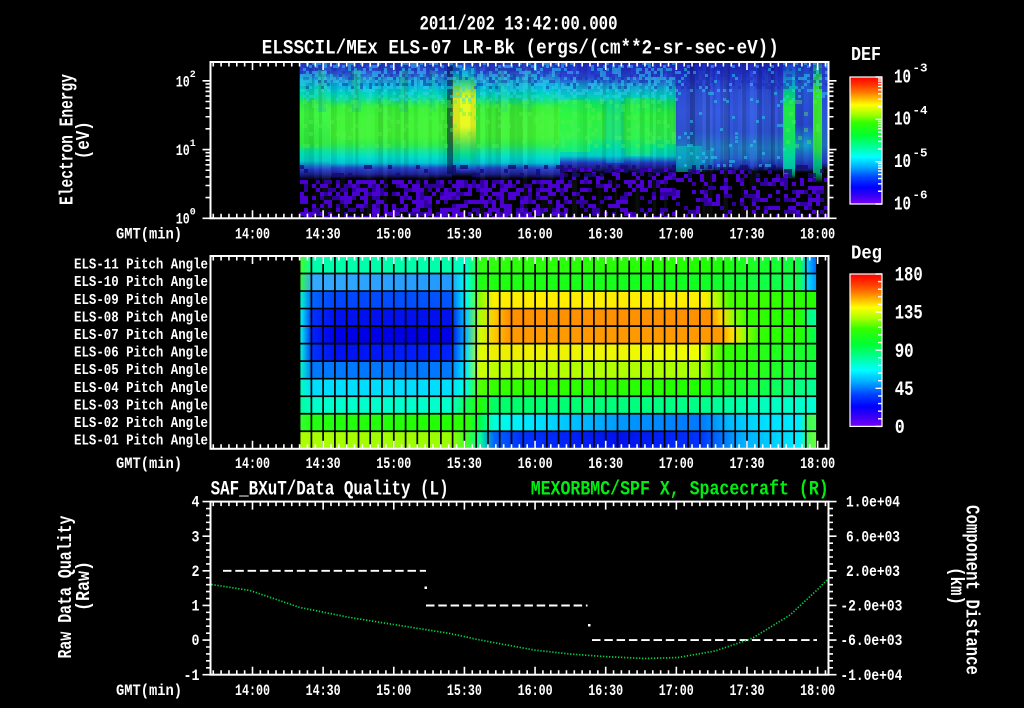  I want to click on svg-text: MEXORBMC/SPF X, Spacecraft (R), so click(680, 490).